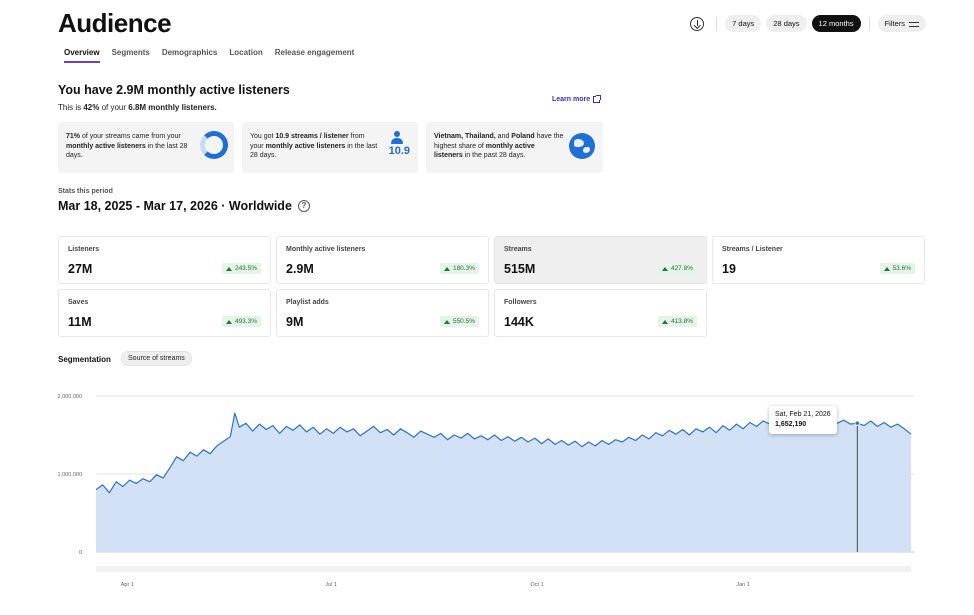 Image resolution: width=974 pixels, height=615 pixels. Describe the element at coordinates (80, 269) in the screenshot. I see `metric-value: 27M` at that location.